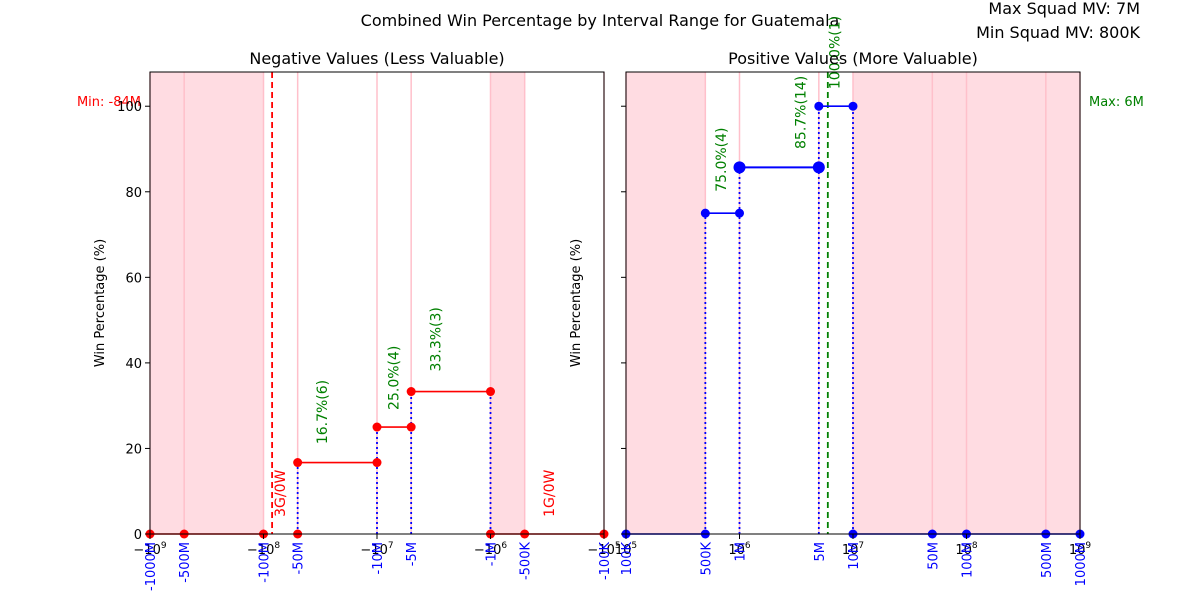 This screenshot has width=1200, height=604. Describe the element at coordinates (820, 552) in the screenshot. I see `x-interval-label: 5M` at that location.